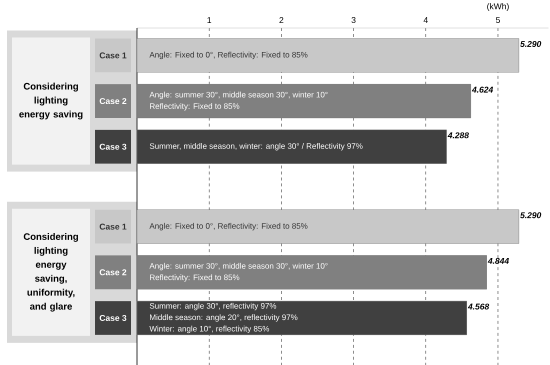  Describe the element at coordinates (483, 89) in the screenshot. I see `data-label: 4.624` at that location.